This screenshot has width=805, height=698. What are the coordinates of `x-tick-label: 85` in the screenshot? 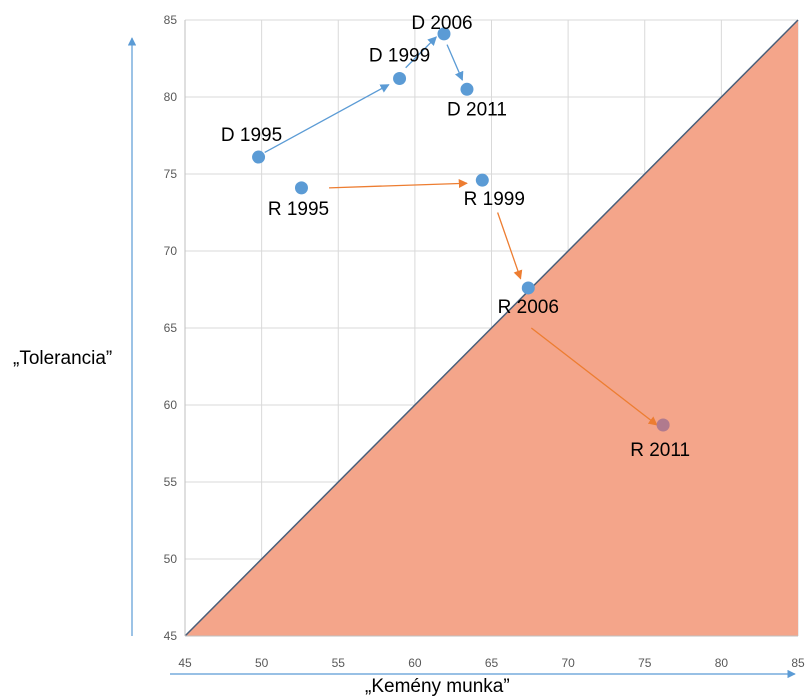 It's located at (798, 663).